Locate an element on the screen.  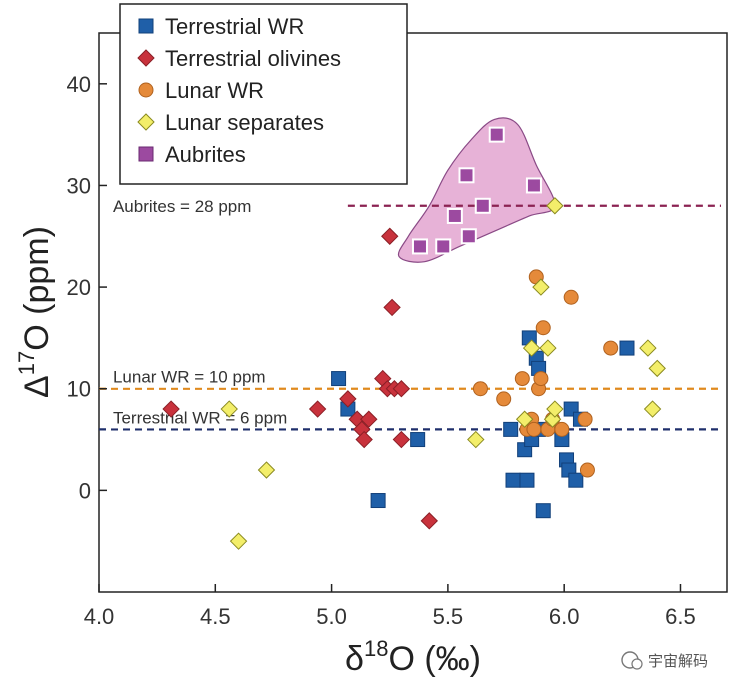
aubrites-region is located at coordinates (476, 190).